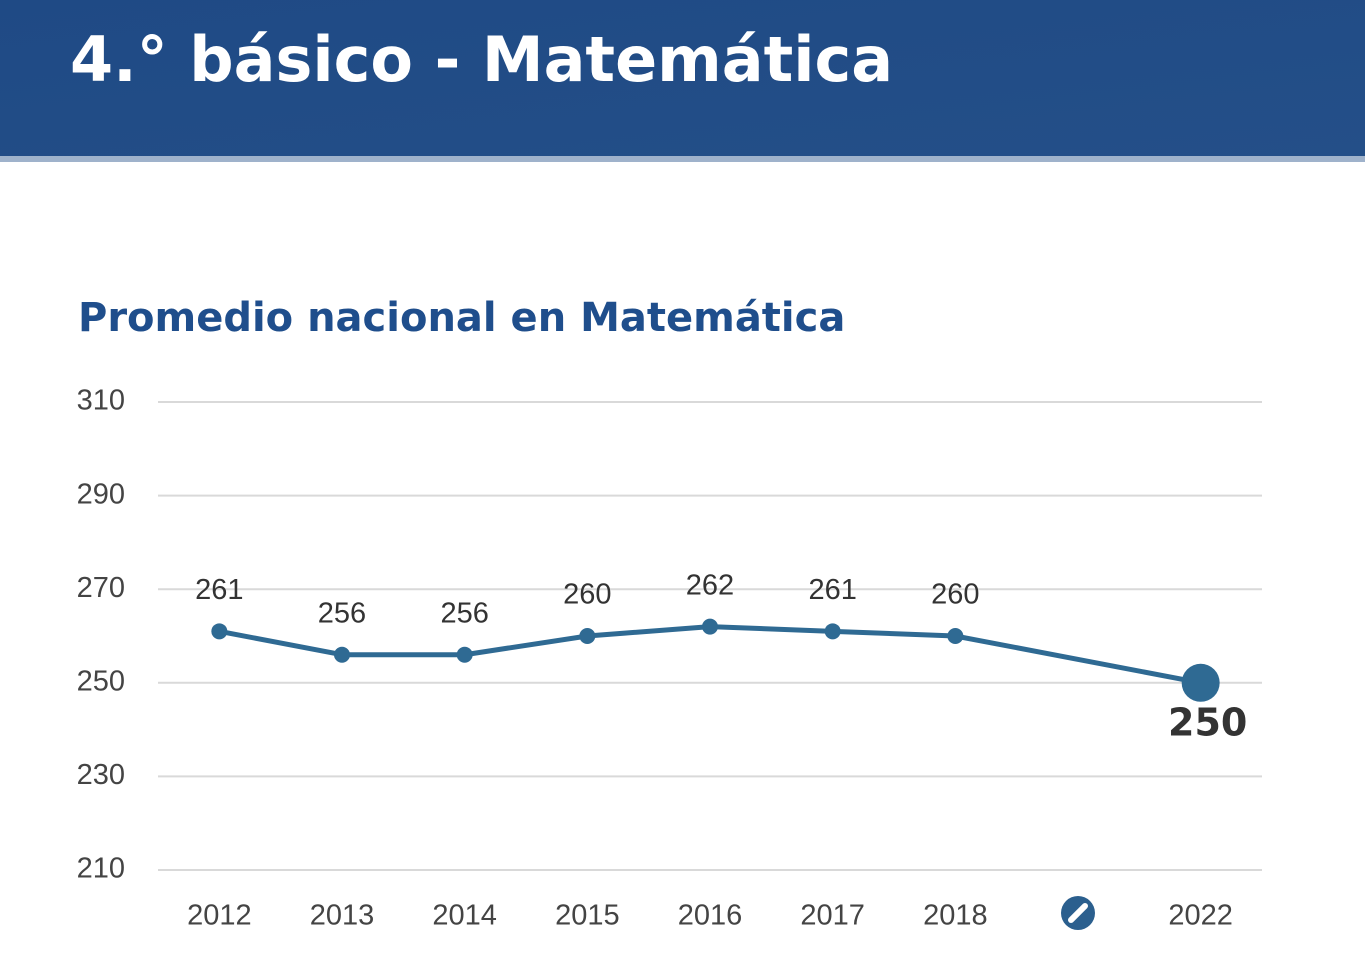 The height and width of the screenshot is (980, 1365). Describe the element at coordinates (1078, 659) in the screenshot. I see `line-connector` at that location.